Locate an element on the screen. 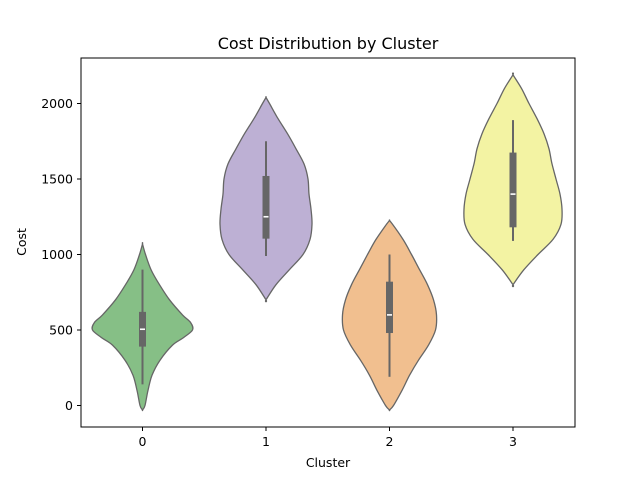  y-axis: 0 500 1000 1500 2000 is located at coordinates (61, 254).